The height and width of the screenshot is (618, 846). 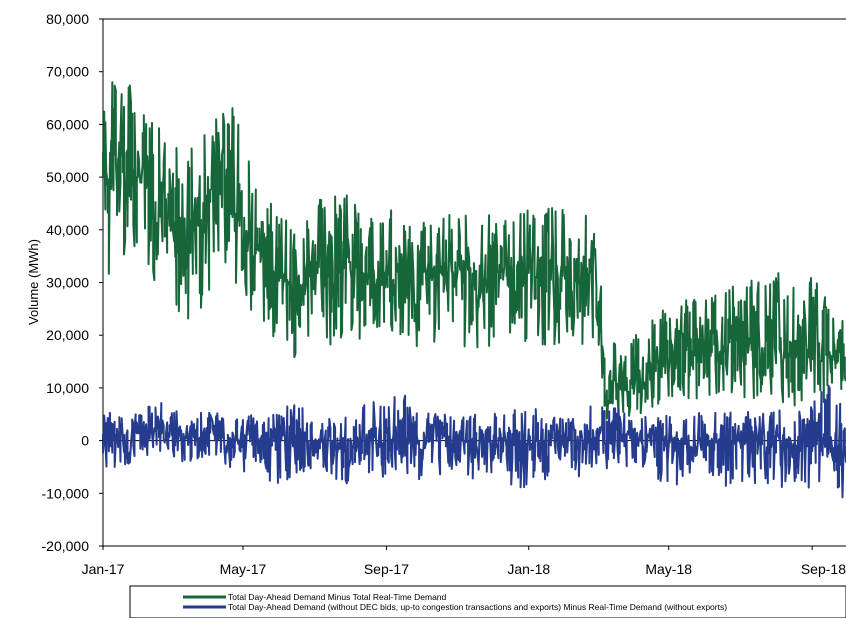 What do you see at coordinates (67, 124) in the screenshot?
I see `y-tick-label: 60,000` at bounding box center [67, 124].